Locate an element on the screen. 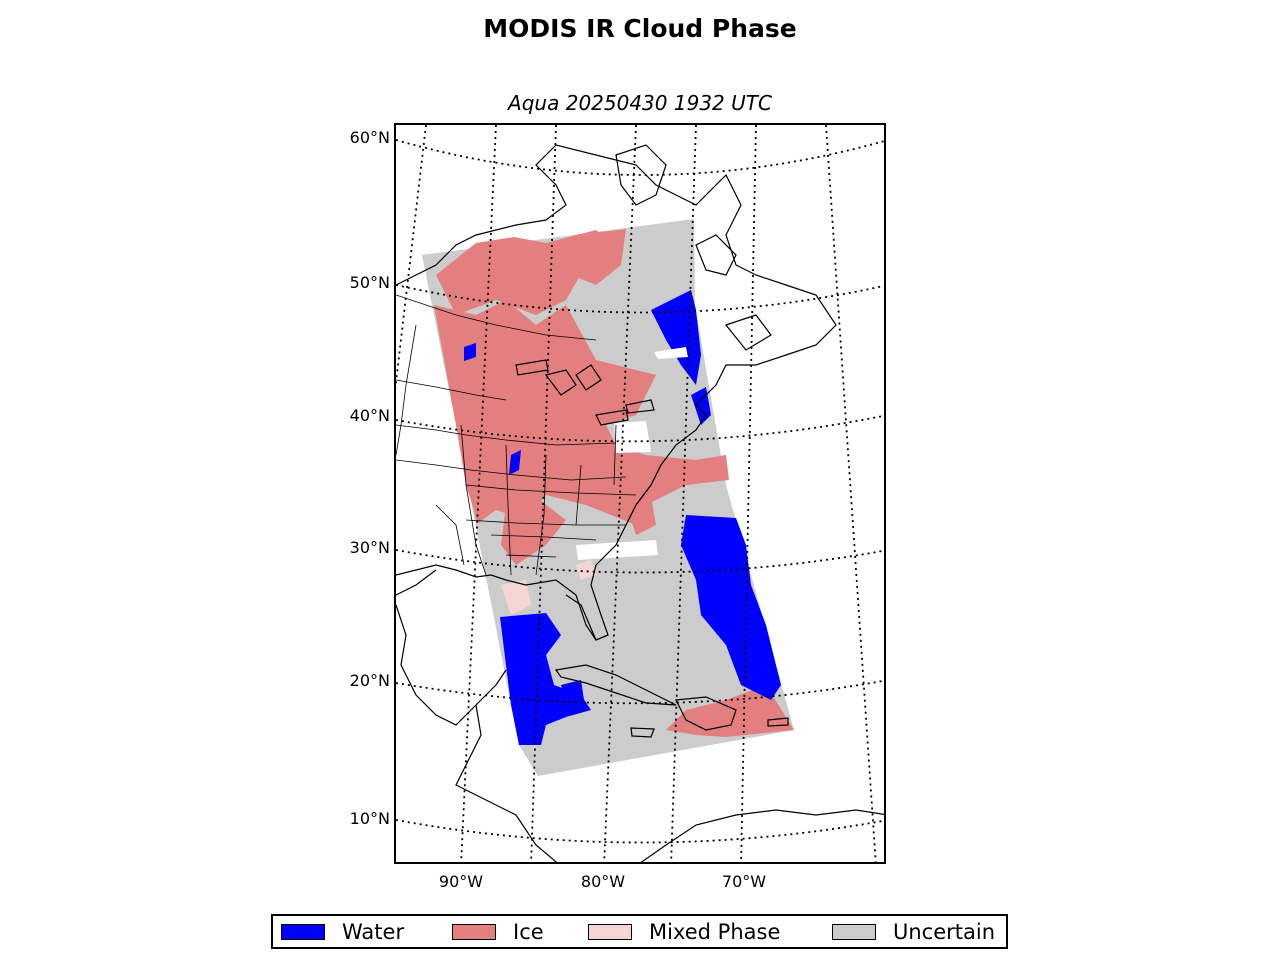  lat-label-30n: 30°N is located at coordinates (369, 547).